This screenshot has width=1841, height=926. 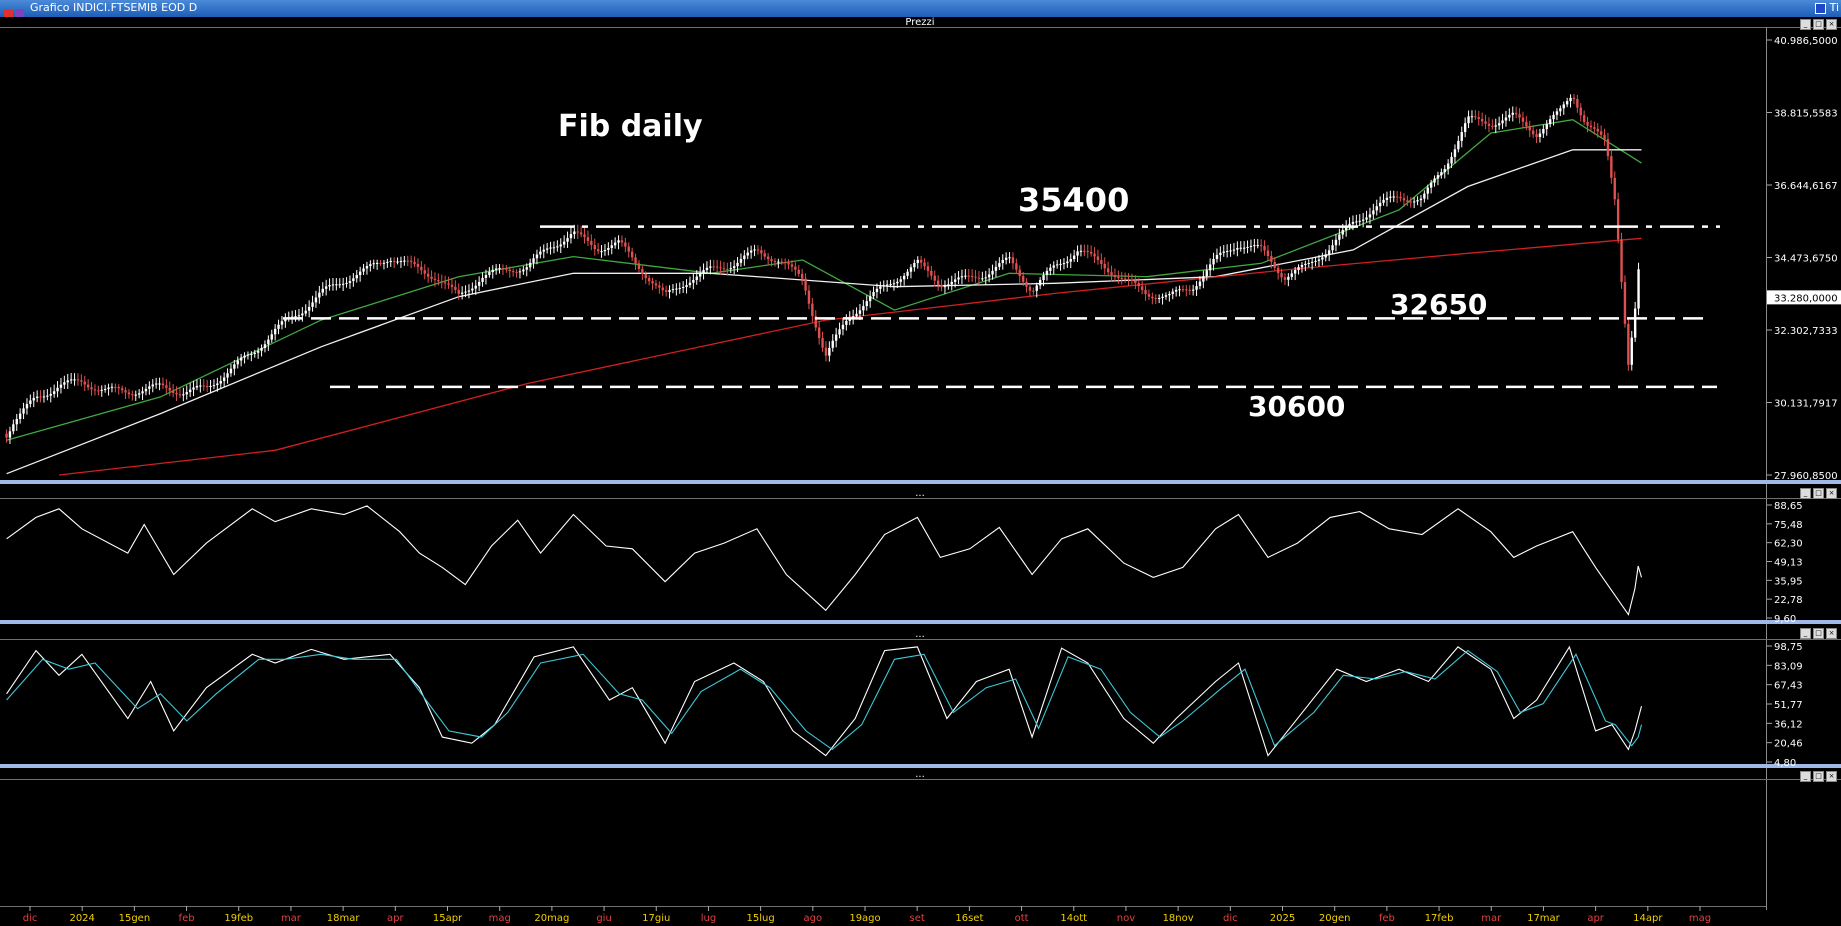 I want to click on x-tick-label-5: mar, so click(x=291, y=918).